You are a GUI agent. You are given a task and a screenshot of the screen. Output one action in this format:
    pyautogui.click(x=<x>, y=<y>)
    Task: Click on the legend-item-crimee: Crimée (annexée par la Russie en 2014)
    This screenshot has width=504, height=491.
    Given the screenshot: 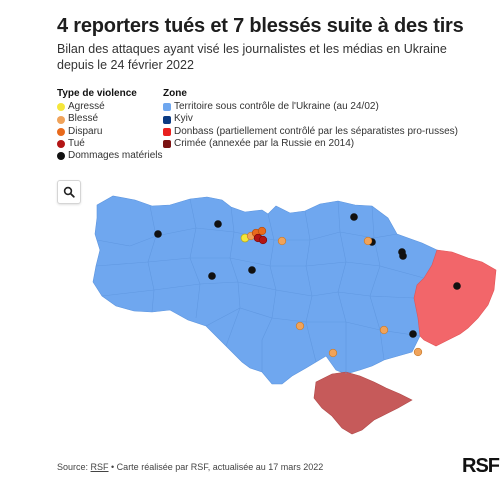 What is the action you would take?
    pyautogui.click(x=310, y=144)
    